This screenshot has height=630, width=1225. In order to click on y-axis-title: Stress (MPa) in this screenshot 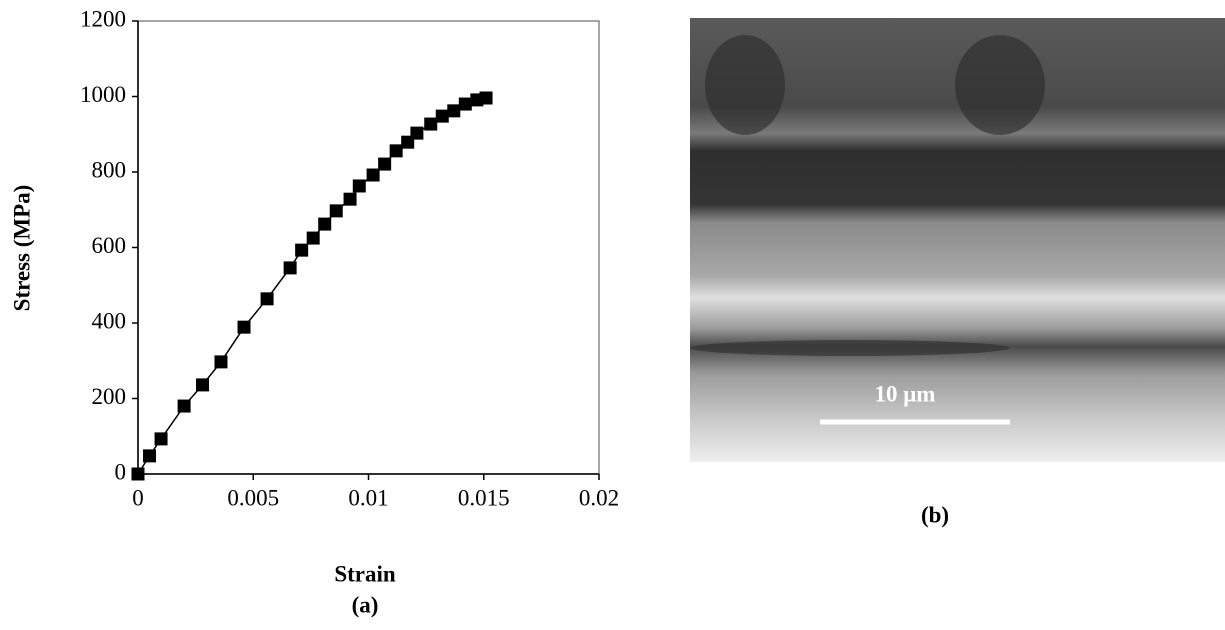, I will do `click(21, 248)`.